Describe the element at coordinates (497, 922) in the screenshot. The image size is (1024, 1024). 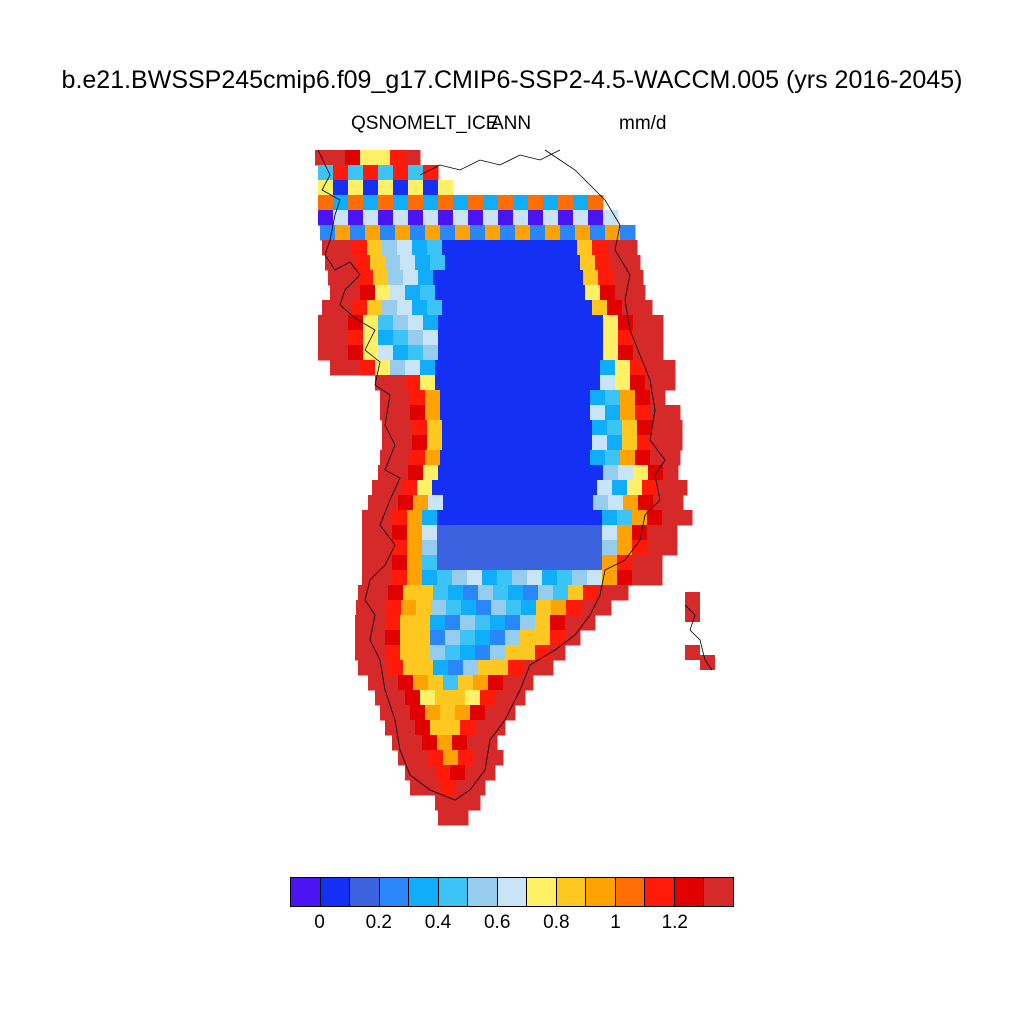
I see `colorbar-tick-label: 0.6` at that location.